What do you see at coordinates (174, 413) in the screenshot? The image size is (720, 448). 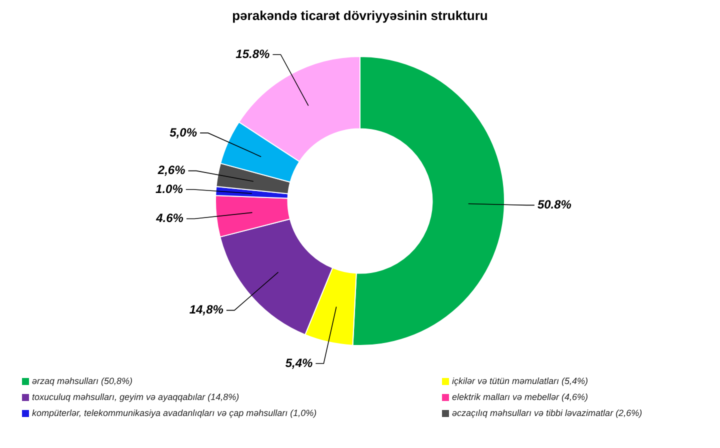 I see `legend-label: kompüterlər, telekommunikasiya avadanlıqları və çap məhsulları (1,0%)` at bounding box center [174, 413].